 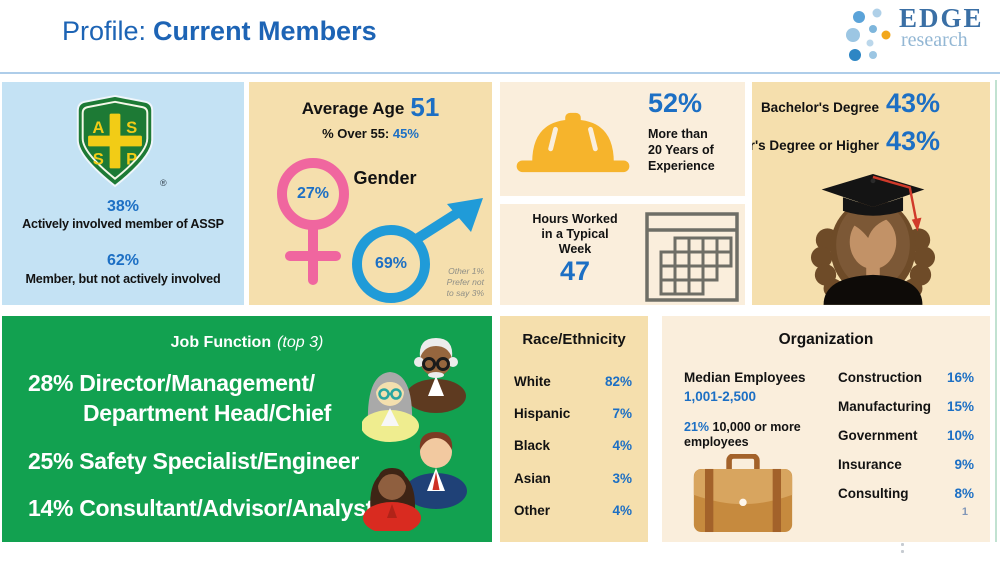 I want to click on job-item-3-text: Consultant/Advisor/Analyst, so click(x=226, y=508).